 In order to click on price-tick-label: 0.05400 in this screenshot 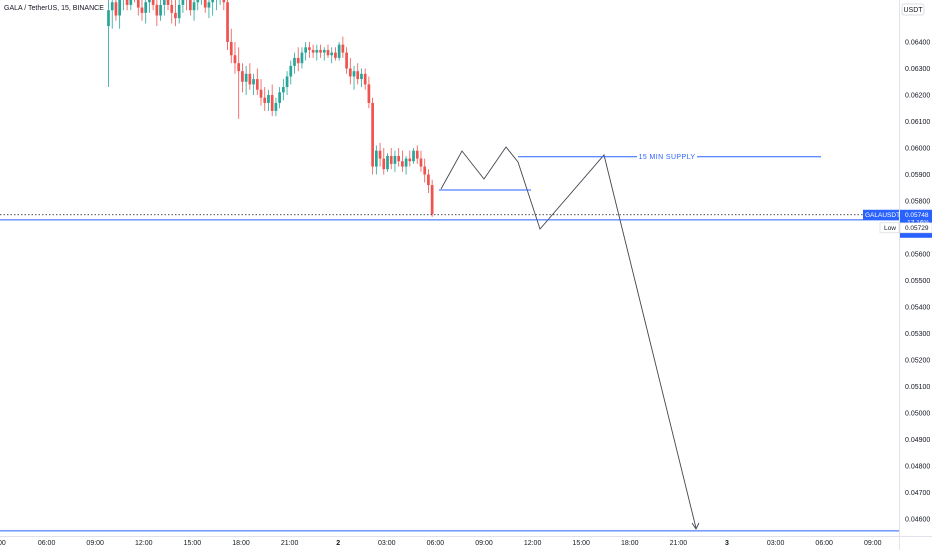, I will do `click(917, 308)`.